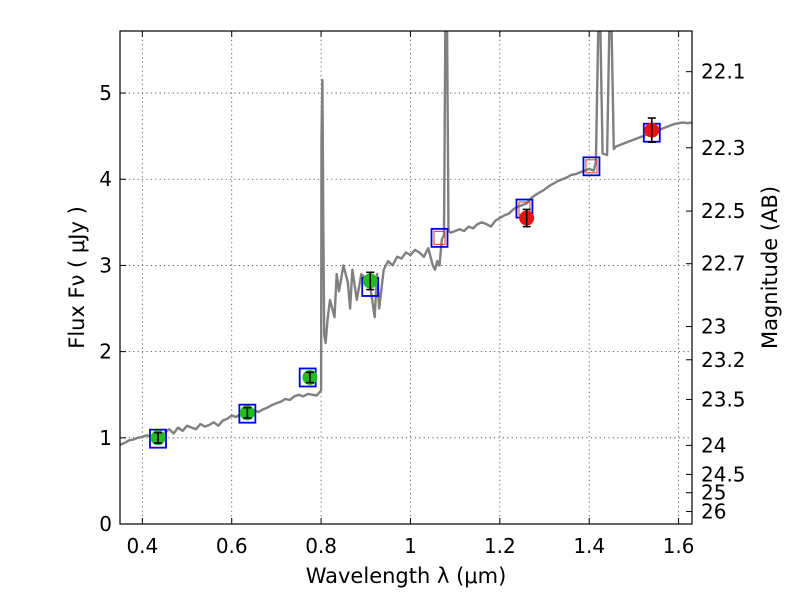 This screenshot has width=800, height=600. Describe the element at coordinates (723, 148) in the screenshot. I see `mag-tick-label: 22.3` at that location.